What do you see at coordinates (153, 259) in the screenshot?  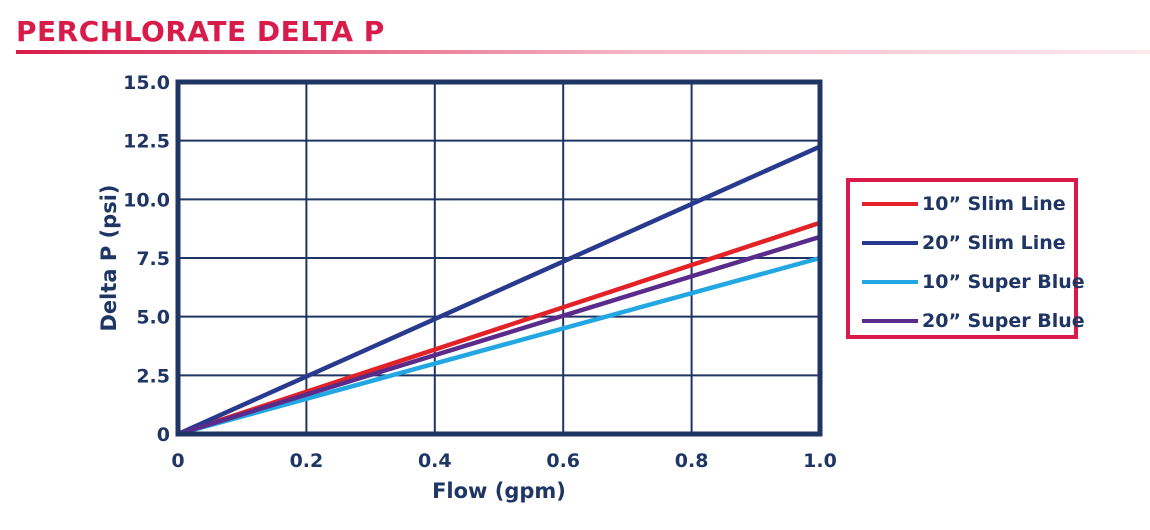 I see `y-tick-label: 7.5` at bounding box center [153, 259].